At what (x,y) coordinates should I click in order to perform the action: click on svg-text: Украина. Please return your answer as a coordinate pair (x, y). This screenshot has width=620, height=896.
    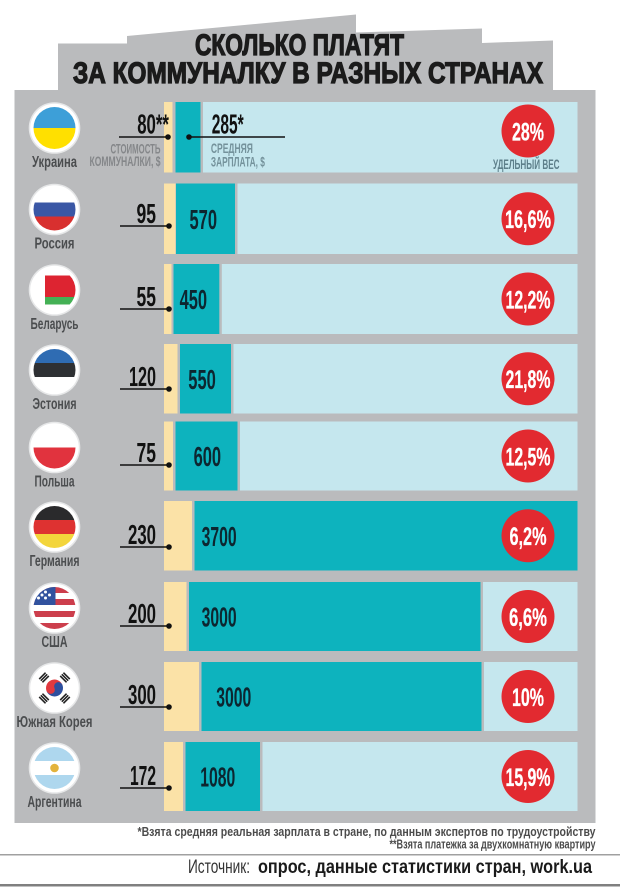
    Looking at the image, I should click on (54, 162).